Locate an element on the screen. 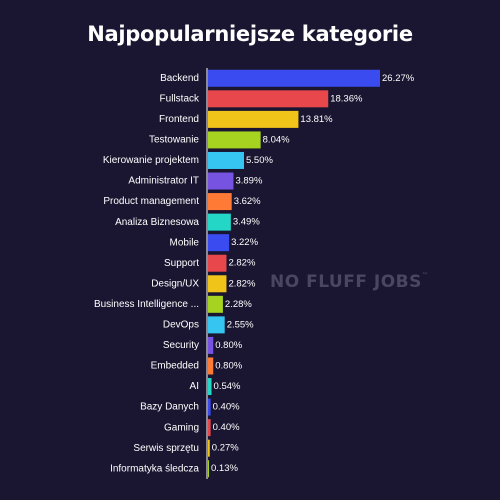  category-label: Kierowanie projektem is located at coordinates (151, 160).